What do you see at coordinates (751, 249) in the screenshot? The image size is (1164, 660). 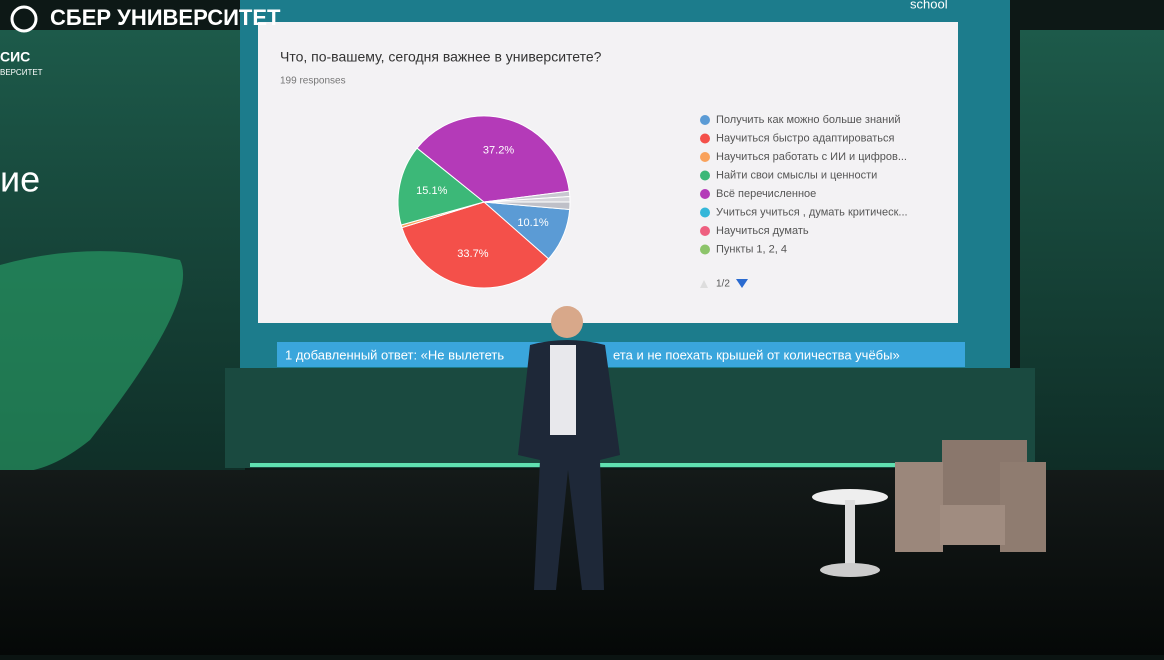 I see `legend-label: Пункты 1, 2, 4` at bounding box center [751, 249].